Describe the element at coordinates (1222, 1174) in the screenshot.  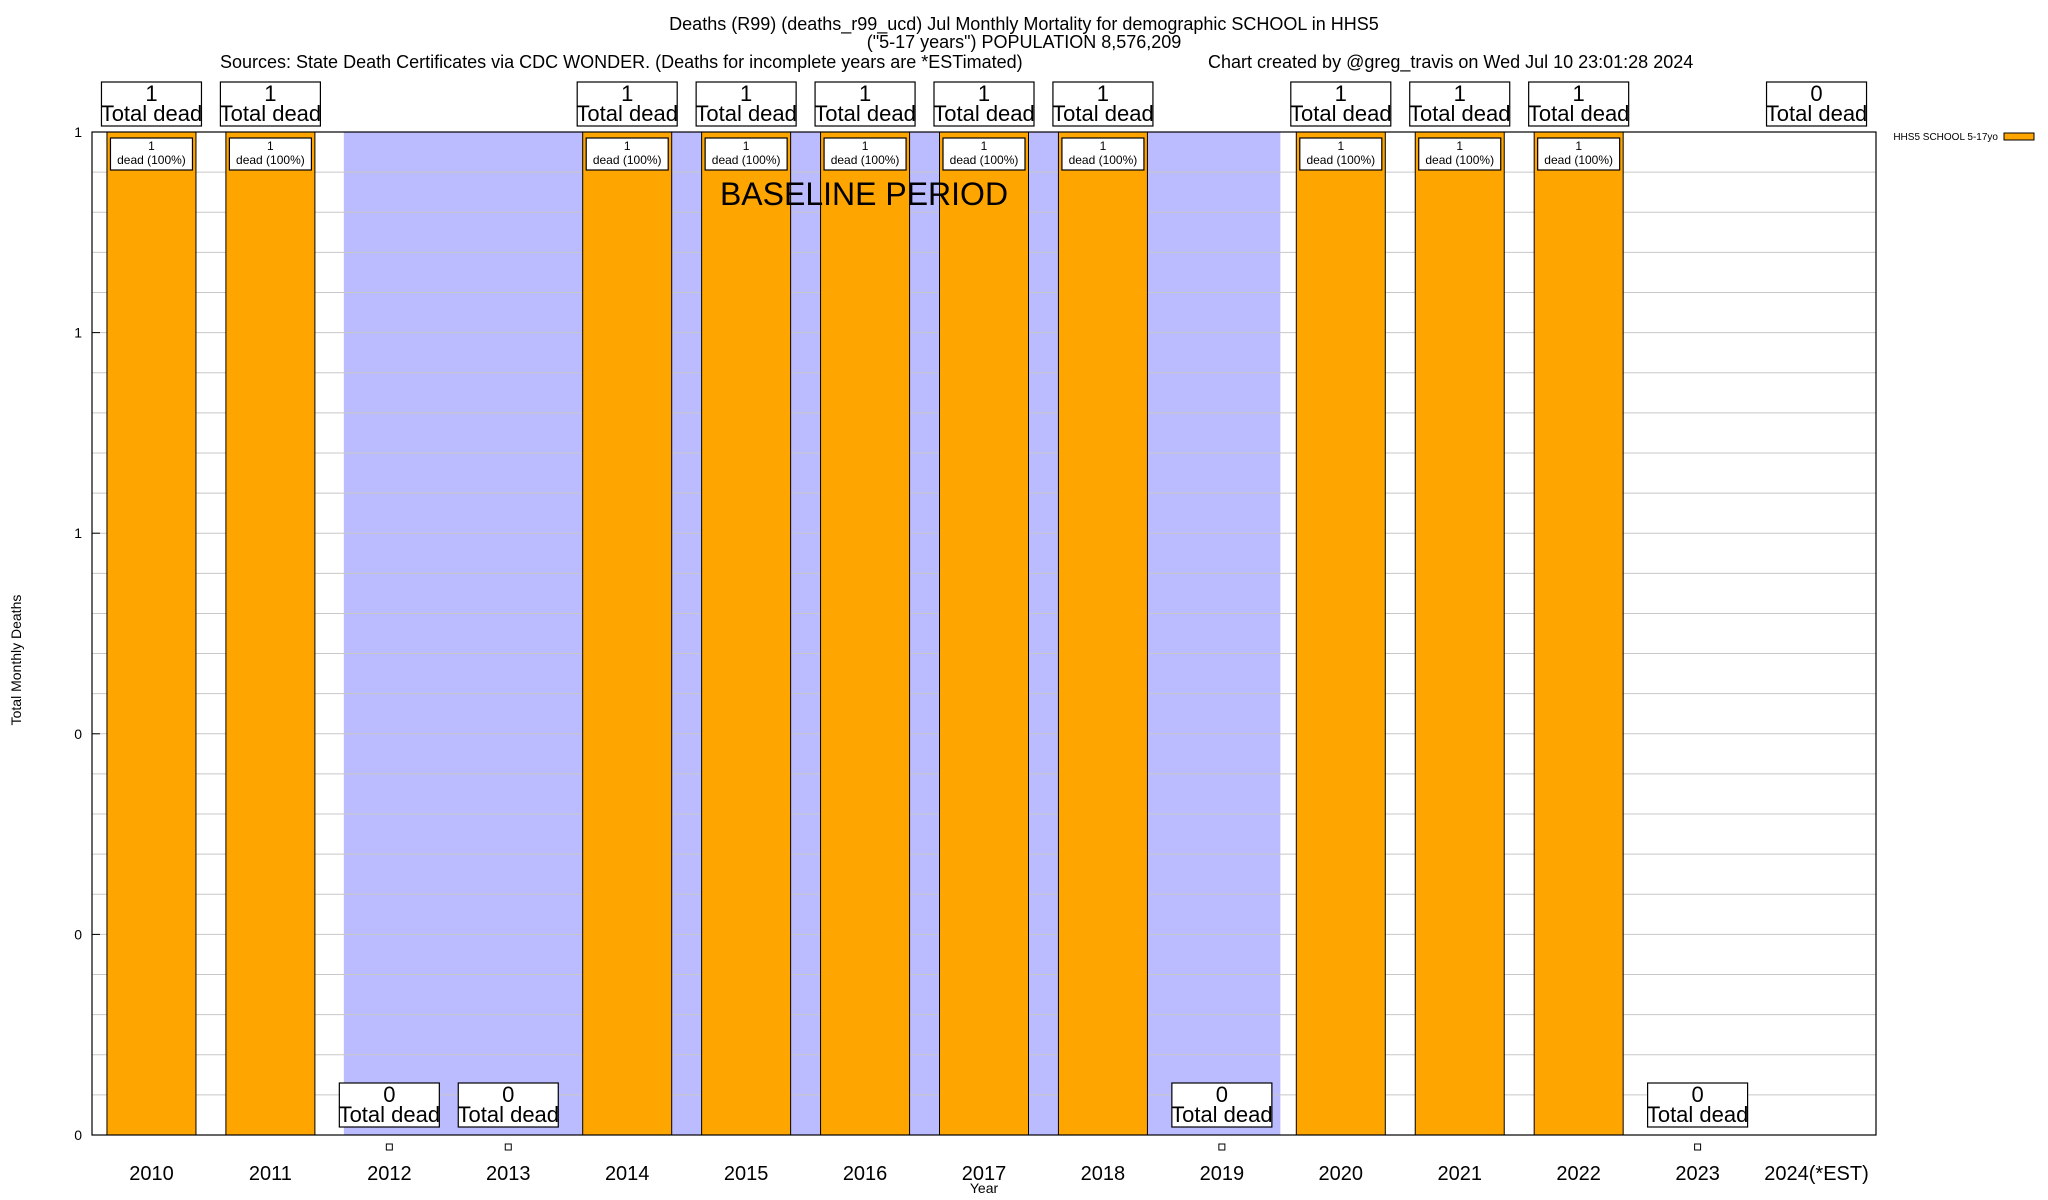
I see `x-tick-label: 2019` at that location.